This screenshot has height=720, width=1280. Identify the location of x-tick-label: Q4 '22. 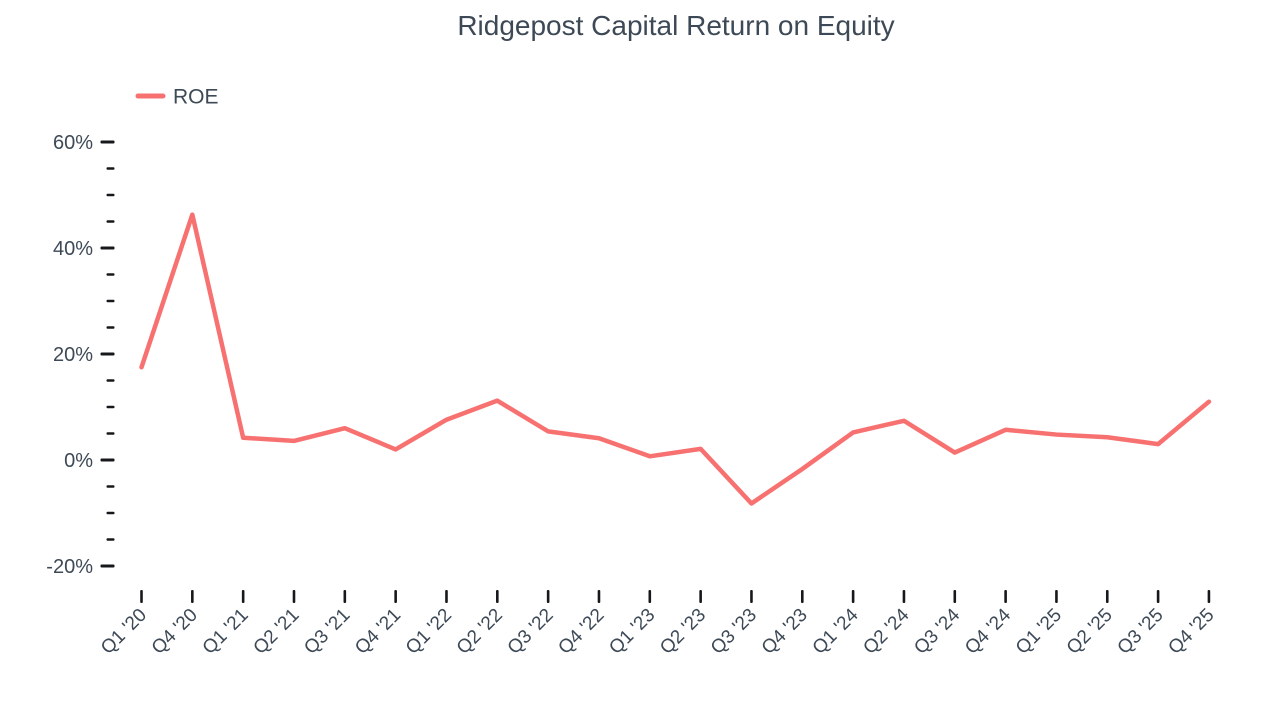
(581, 632).